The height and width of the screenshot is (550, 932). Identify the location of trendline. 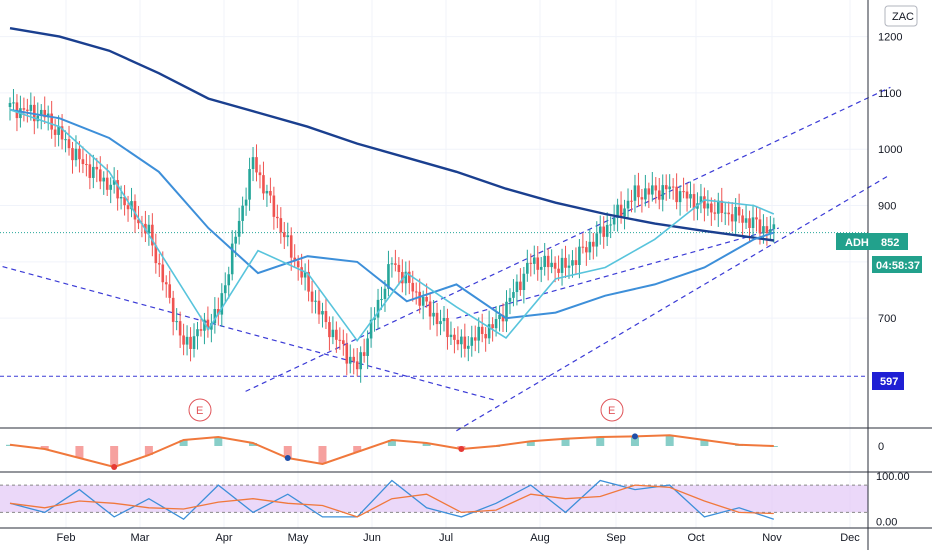
(247, 333).